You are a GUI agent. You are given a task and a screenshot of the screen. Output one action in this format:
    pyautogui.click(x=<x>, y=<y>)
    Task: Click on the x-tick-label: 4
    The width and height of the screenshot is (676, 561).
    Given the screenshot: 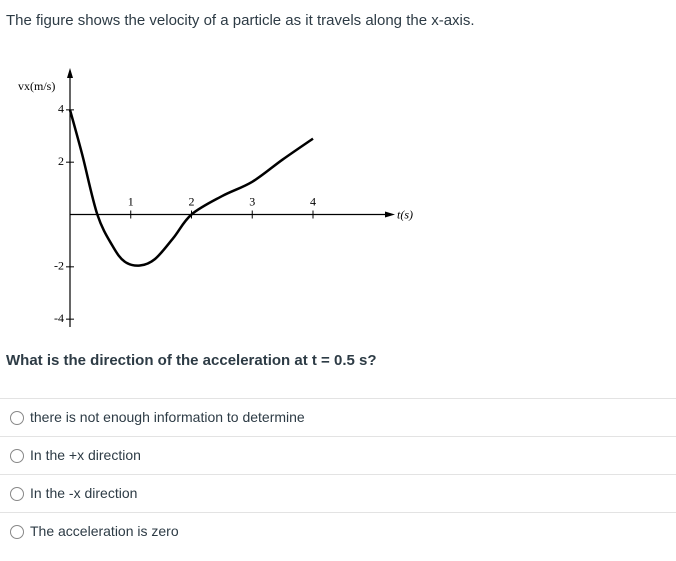 What is the action you would take?
    pyautogui.click(x=313, y=201)
    